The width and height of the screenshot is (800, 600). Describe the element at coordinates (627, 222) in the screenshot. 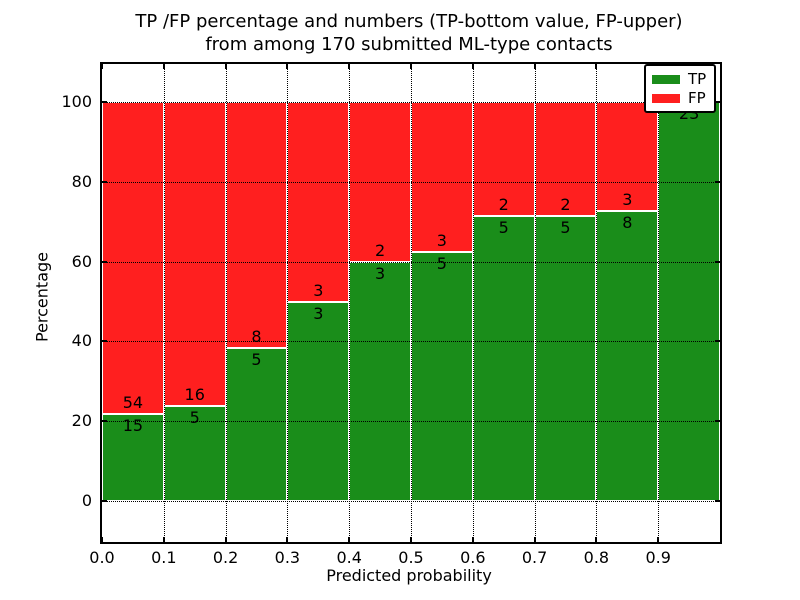

I see `tp-count-label: 8` at that location.